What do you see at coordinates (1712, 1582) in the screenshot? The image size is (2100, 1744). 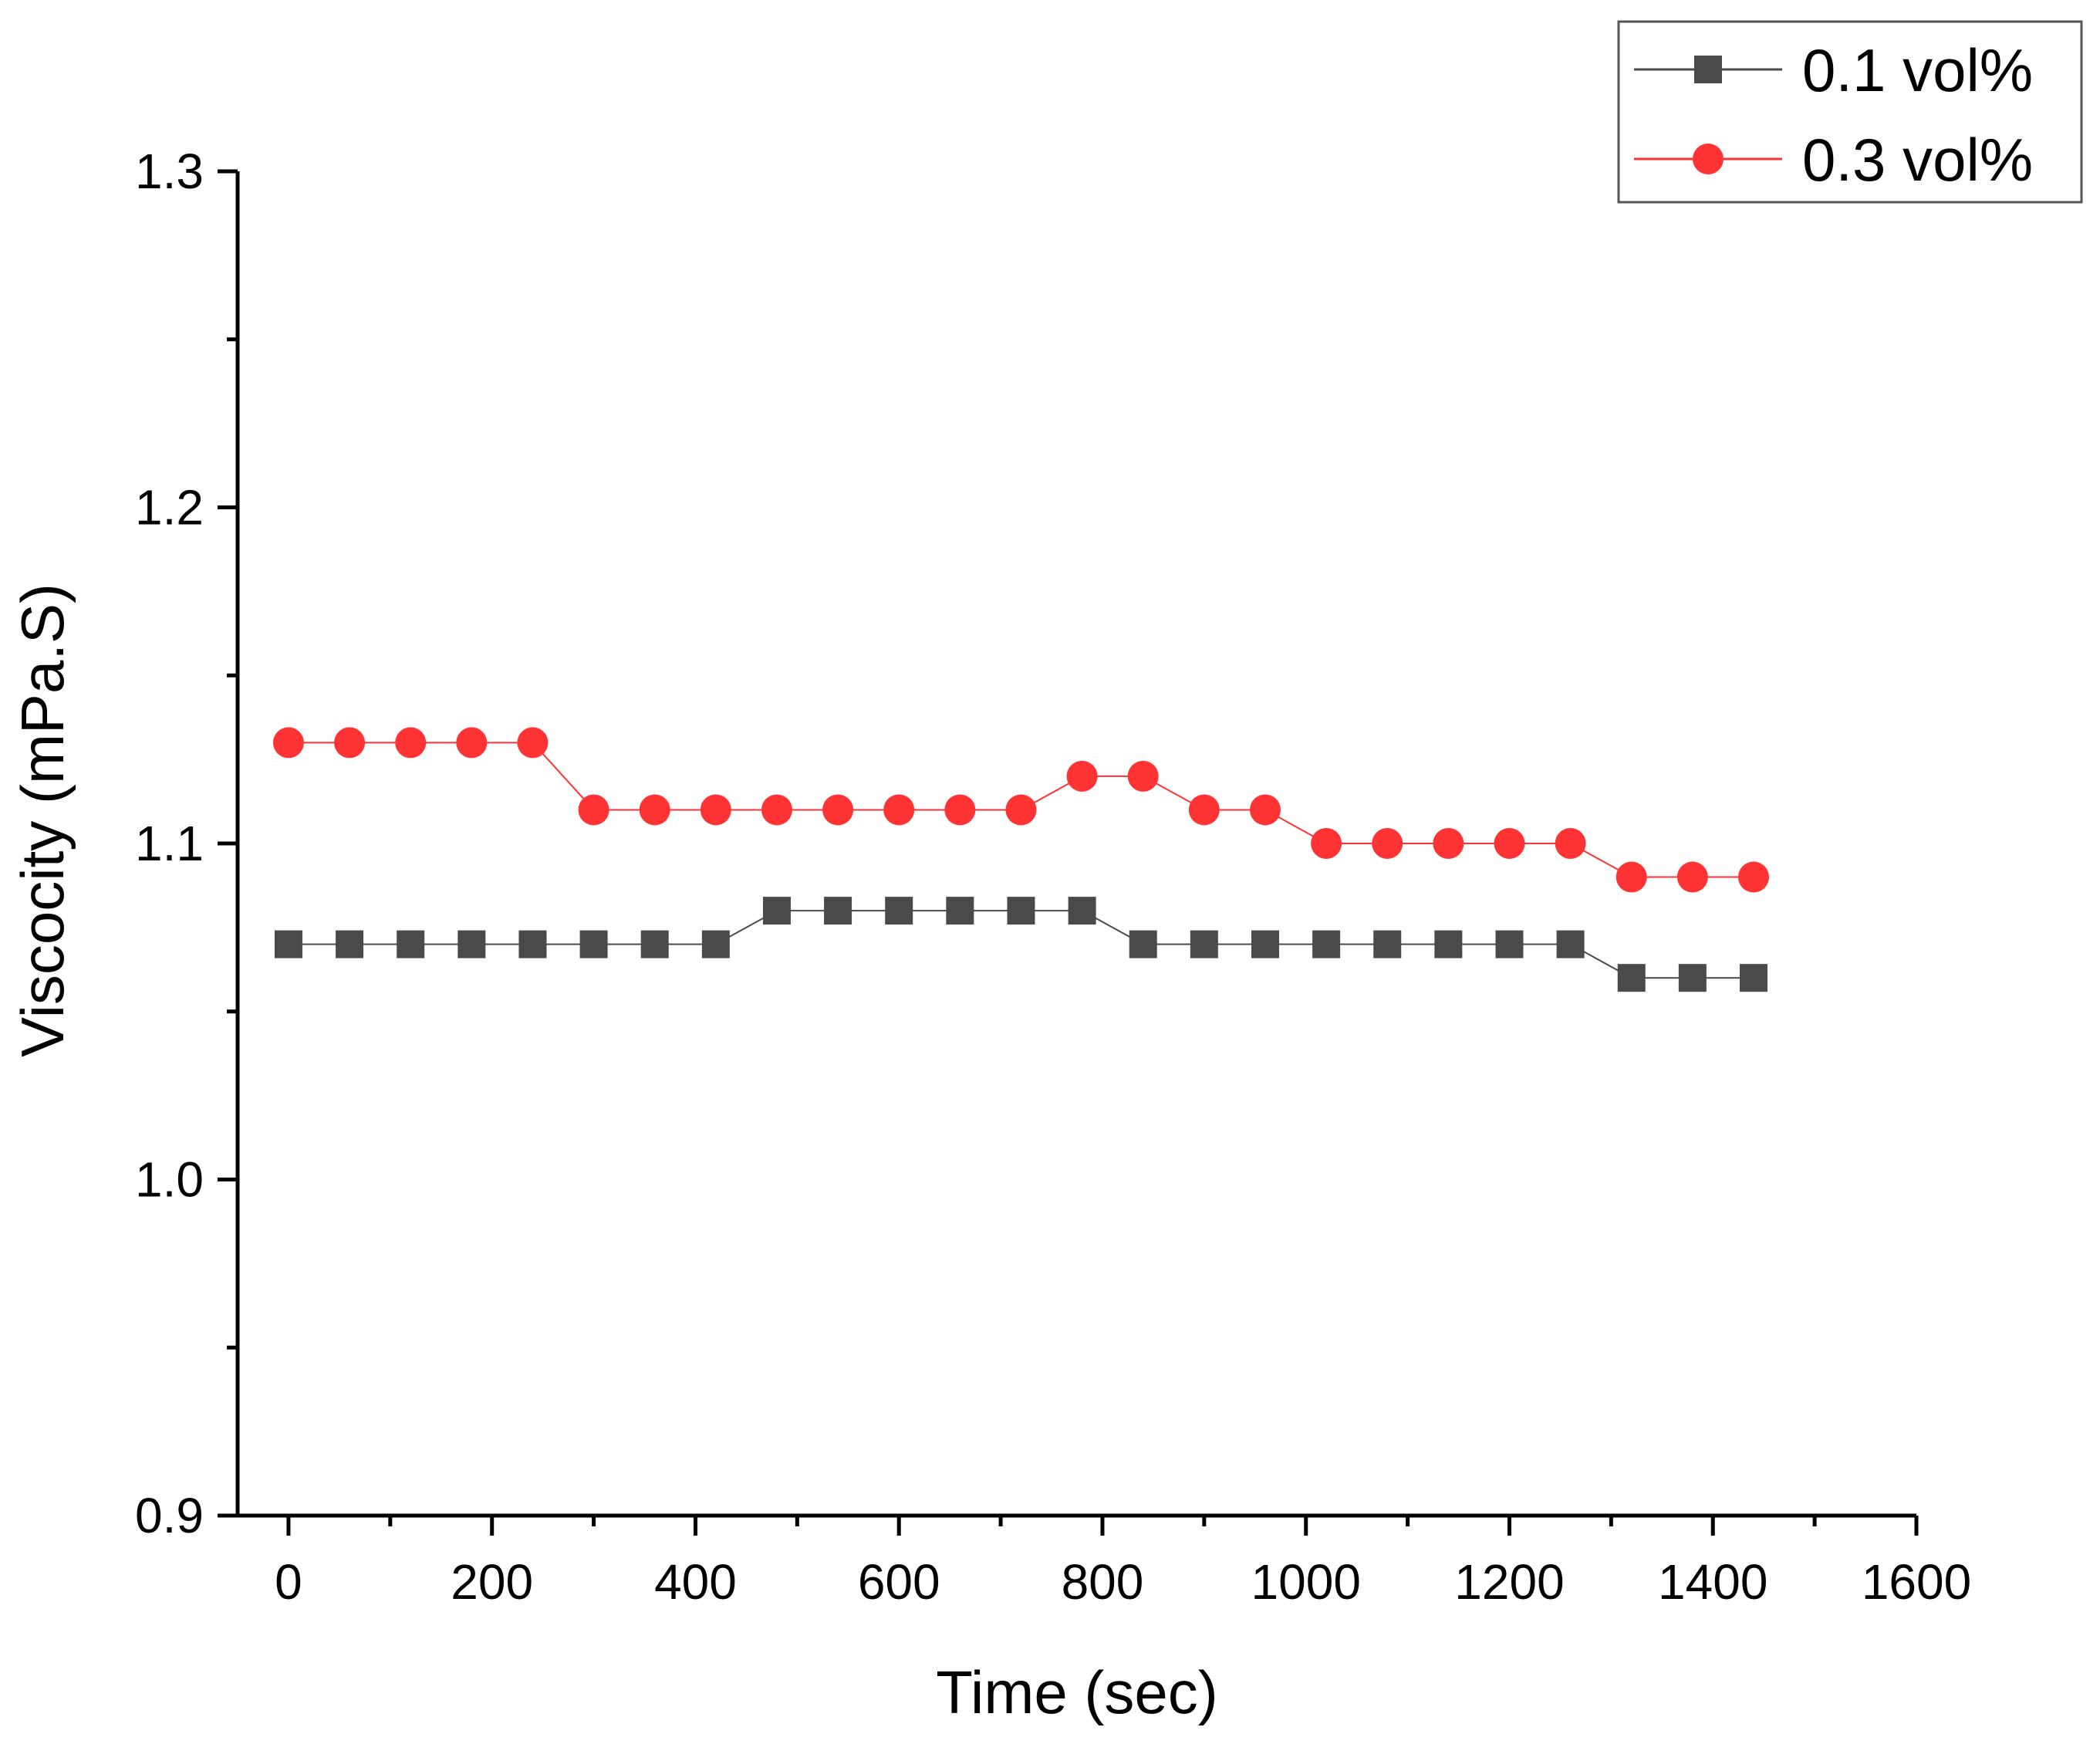 I see `x-tick-label: 1400` at bounding box center [1712, 1582].